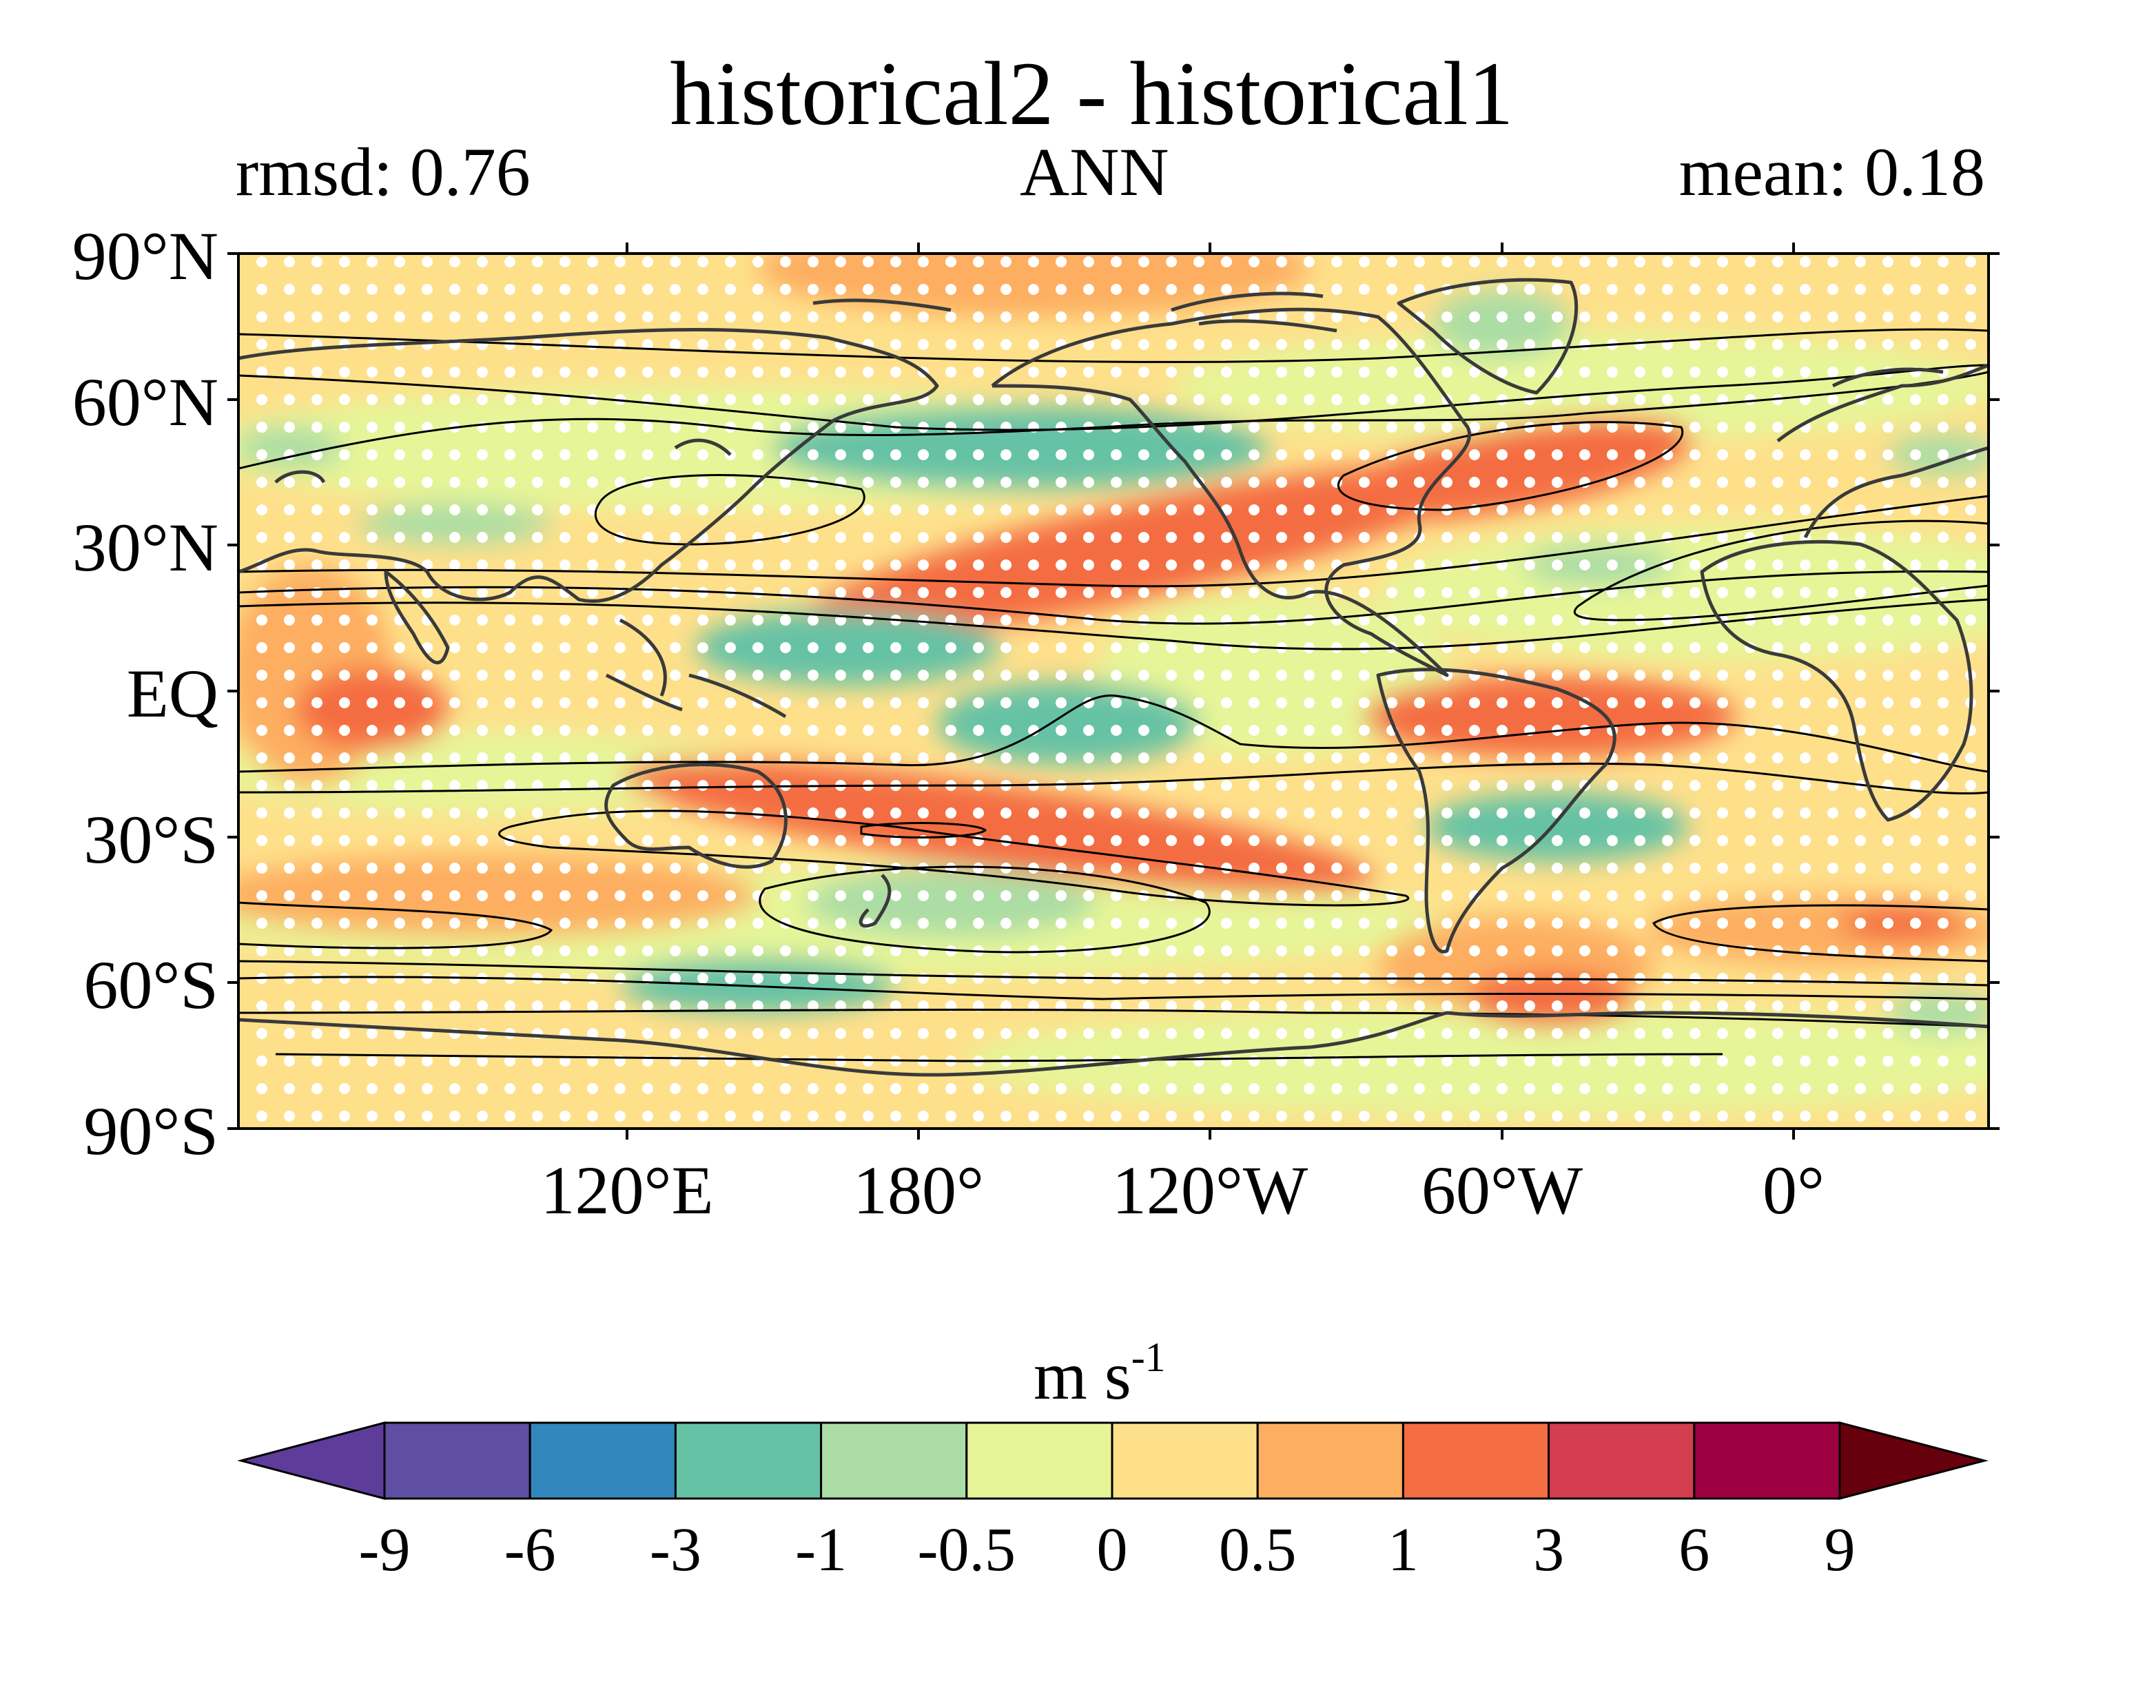 The image size is (2156, 1708). I want to click on colorbar-unit-exponent: -1, so click(1148, 1357).